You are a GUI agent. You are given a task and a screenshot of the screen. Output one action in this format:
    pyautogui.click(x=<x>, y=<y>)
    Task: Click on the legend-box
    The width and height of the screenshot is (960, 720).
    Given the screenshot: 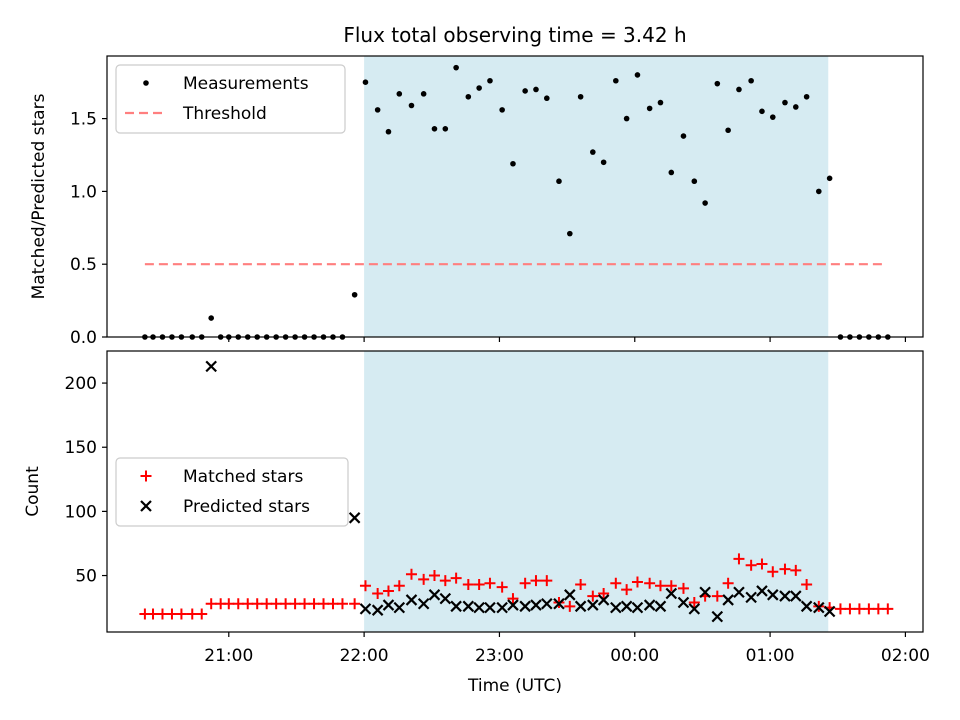 What is the action you would take?
    pyautogui.click(x=230, y=99)
    